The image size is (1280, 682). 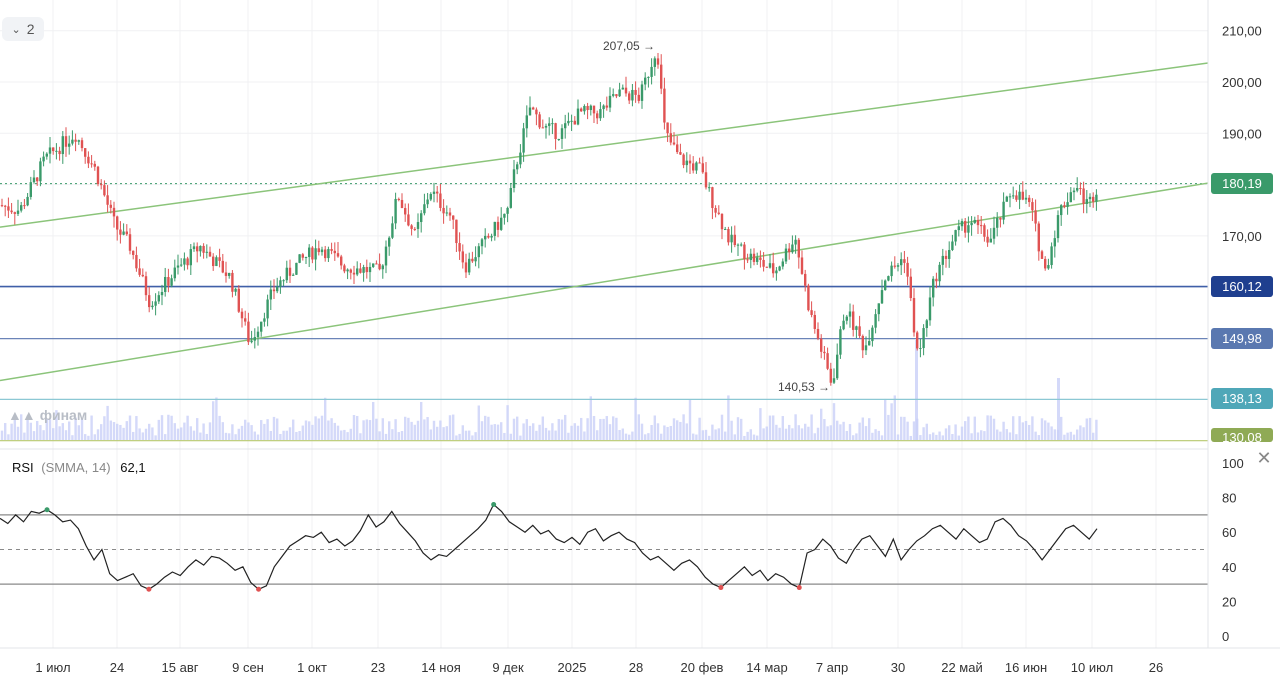 I want to click on rsi-oversold-mark, so click(x=259, y=589).